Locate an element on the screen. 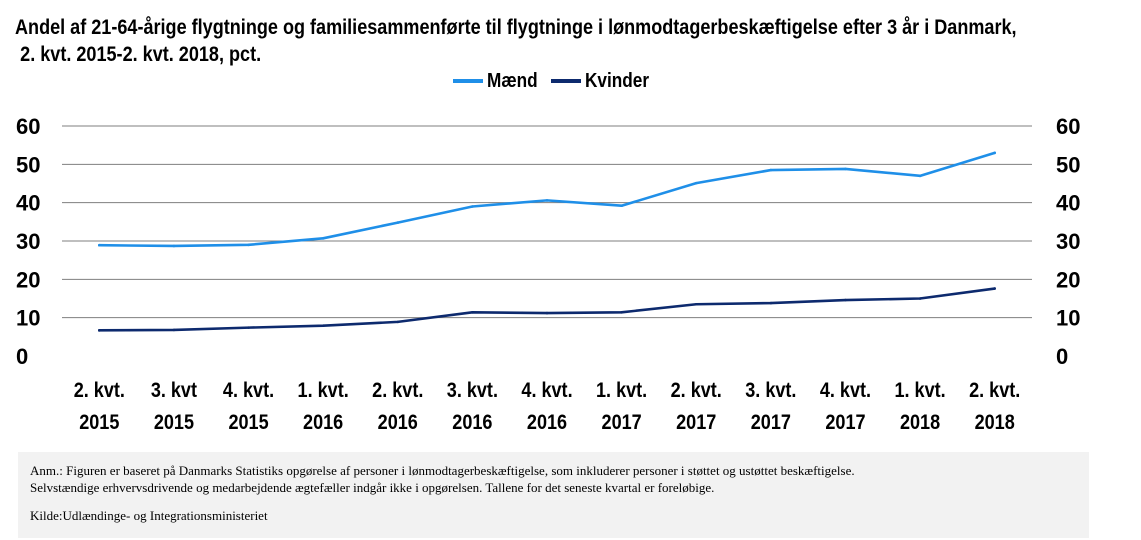 The image size is (1141, 540). x-tick-label-1-year: 2015 is located at coordinates (174, 423).